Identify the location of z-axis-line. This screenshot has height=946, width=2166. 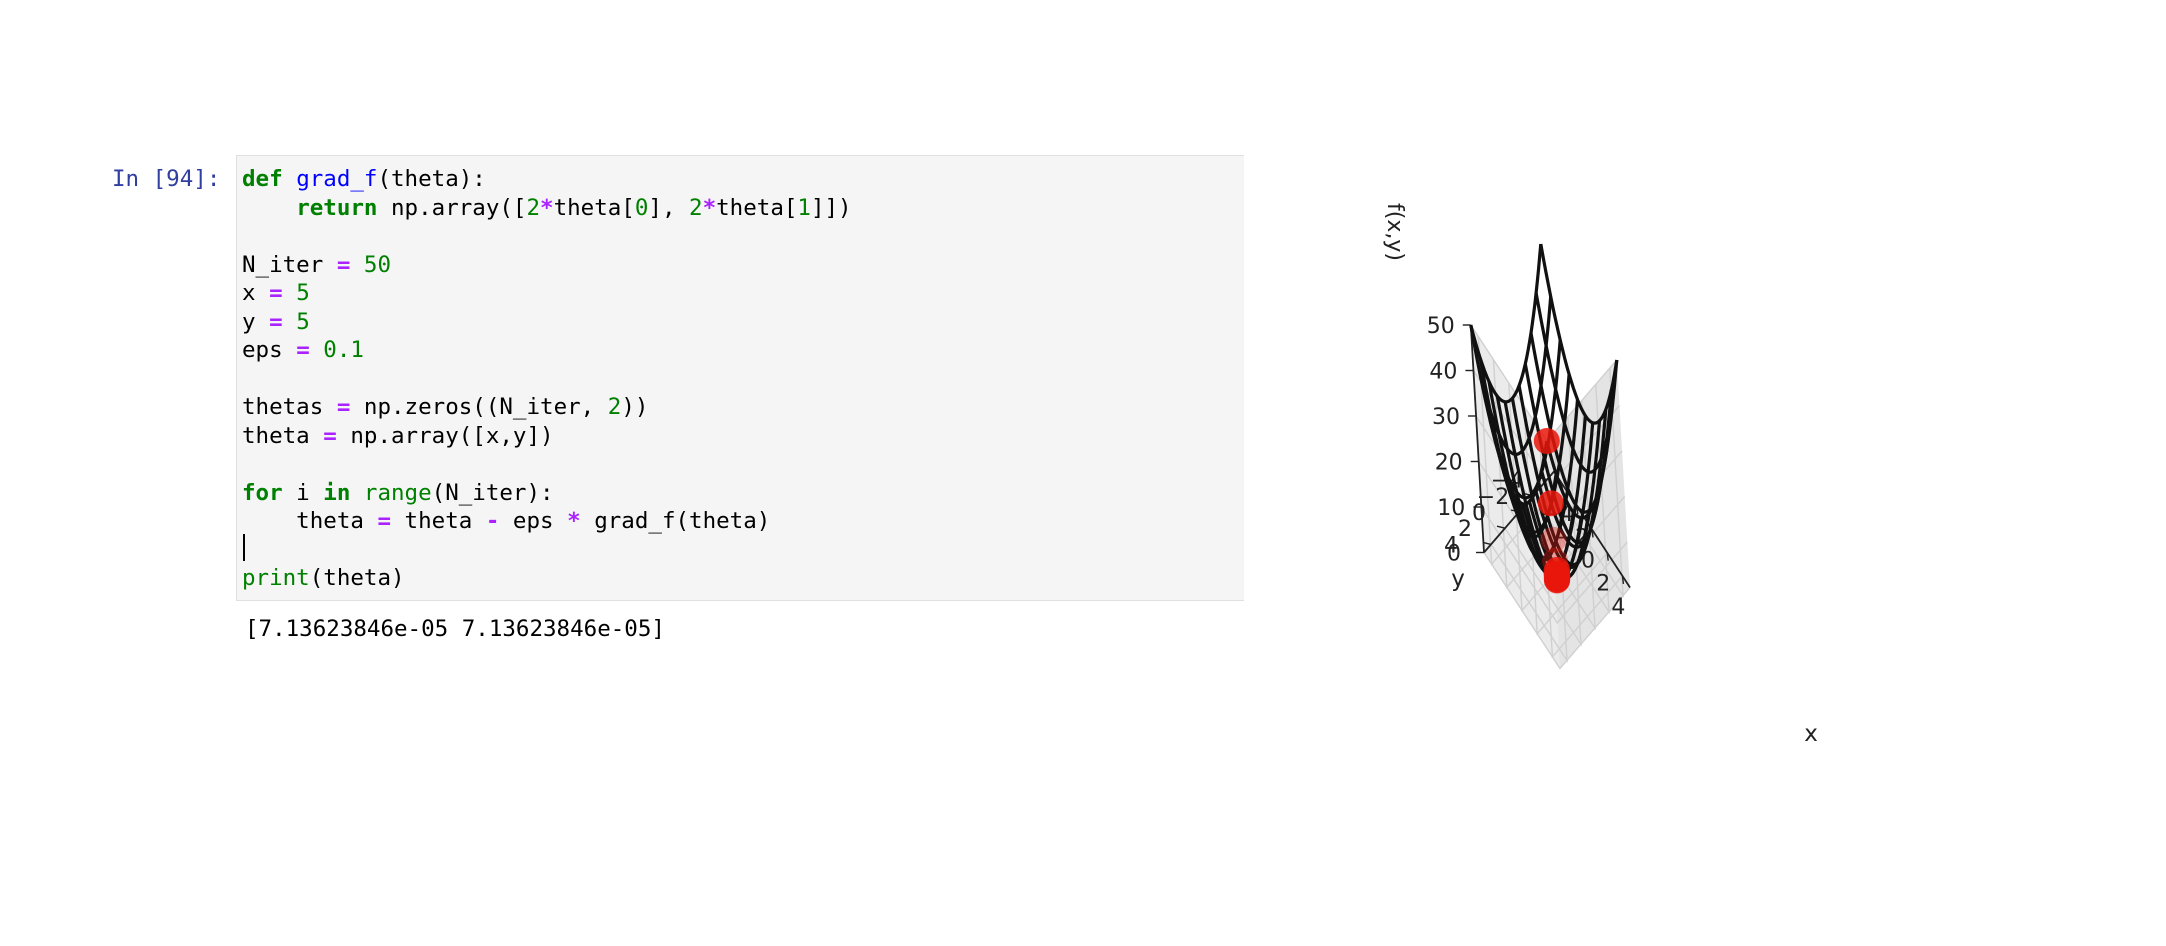
(1477, 438).